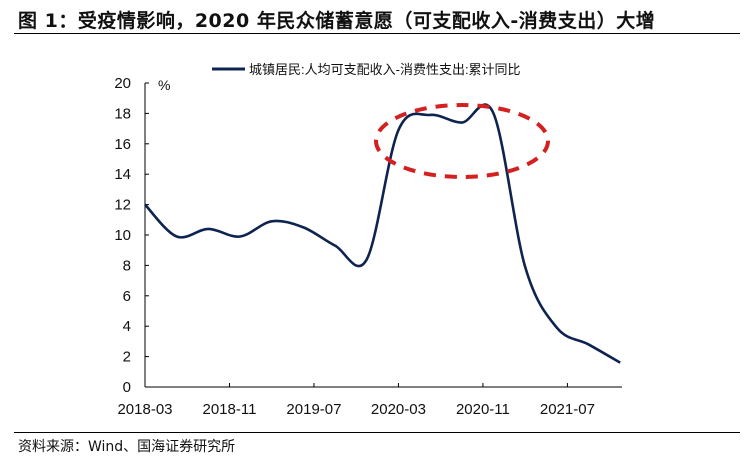 The image size is (748, 463). Describe the element at coordinates (122, 144) in the screenshot. I see `y-tick-label: 16` at that location.